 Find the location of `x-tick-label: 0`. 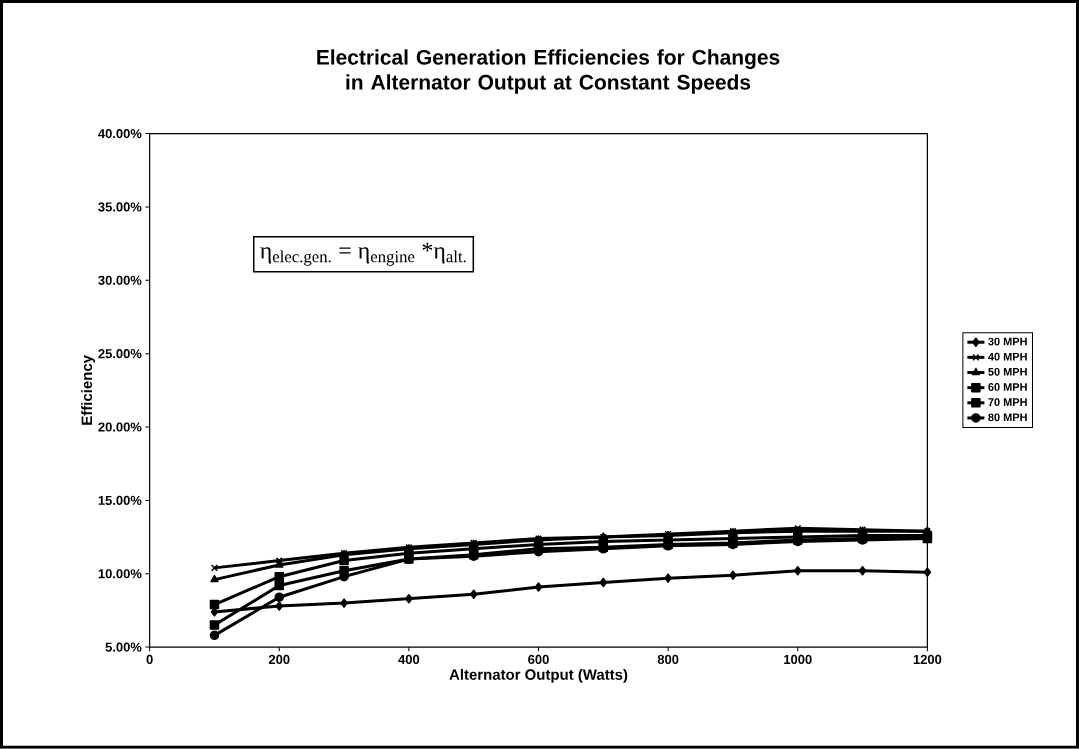

x-tick-label: 0 is located at coordinates (149, 660).